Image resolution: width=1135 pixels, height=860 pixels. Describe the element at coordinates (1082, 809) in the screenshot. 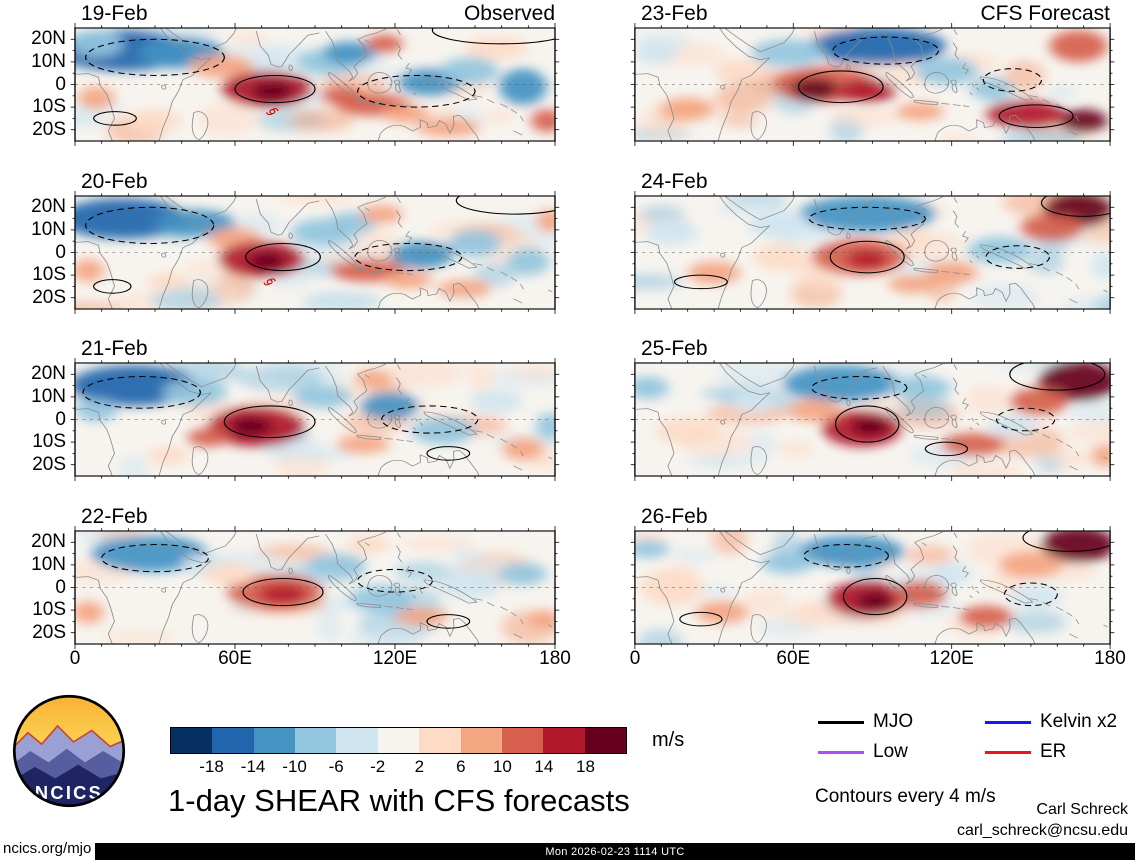

I see `credit-author: Carl Schreck` at that location.